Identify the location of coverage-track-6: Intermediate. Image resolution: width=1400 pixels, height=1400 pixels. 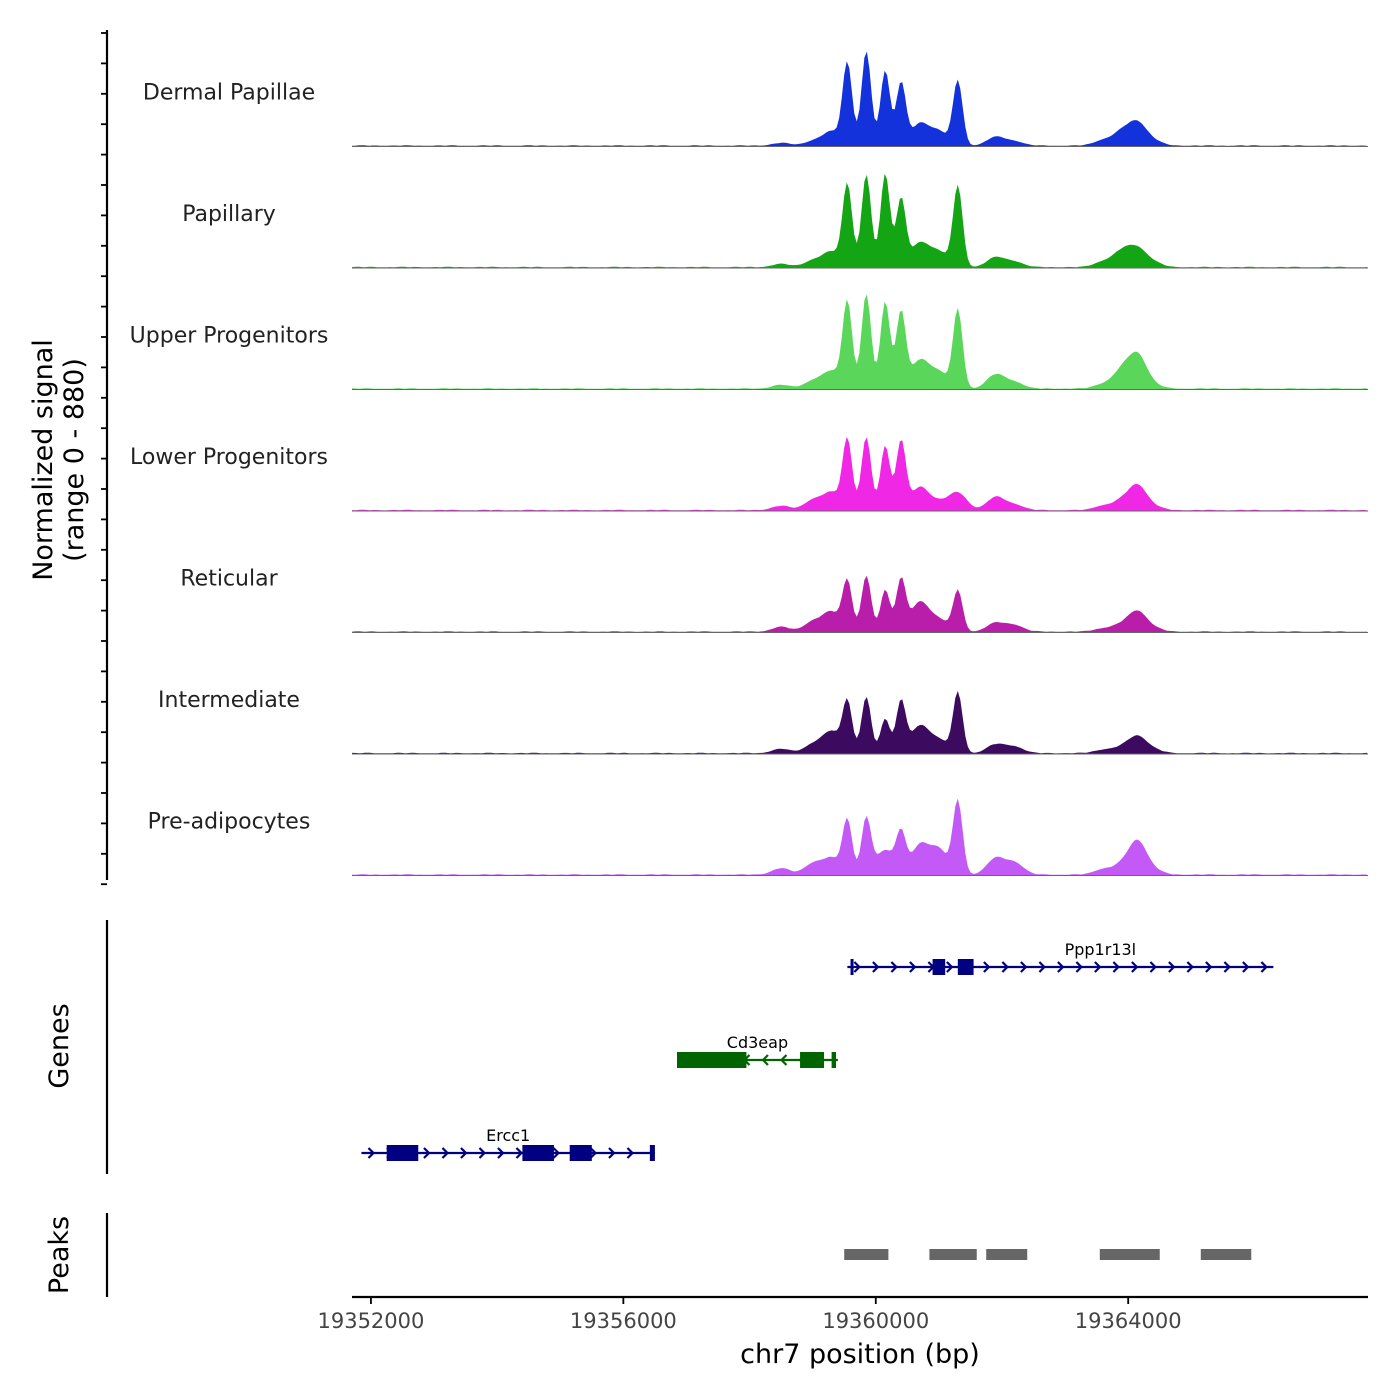
(763, 721).